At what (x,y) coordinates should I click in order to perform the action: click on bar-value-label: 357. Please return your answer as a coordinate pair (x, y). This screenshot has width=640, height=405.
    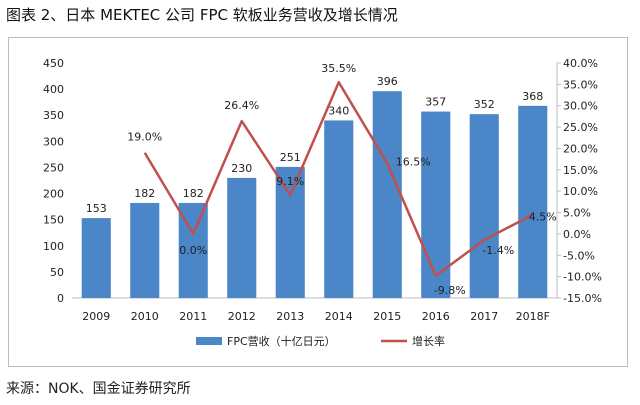
    Looking at the image, I should click on (435, 102).